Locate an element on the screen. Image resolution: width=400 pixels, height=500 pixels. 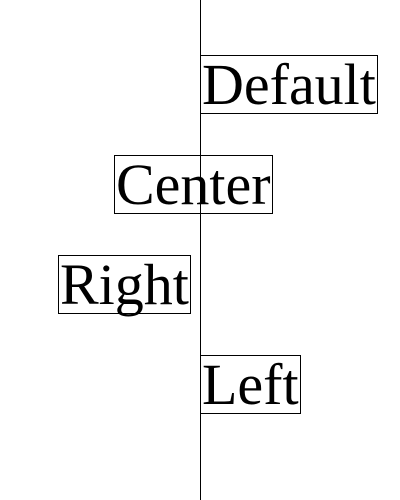
text-label-center: Center is located at coordinates (193, 184).